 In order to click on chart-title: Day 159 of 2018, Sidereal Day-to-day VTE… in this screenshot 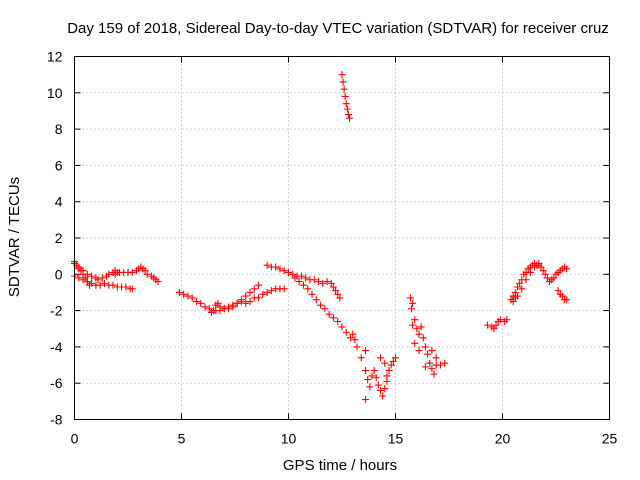, I will do `click(338, 28)`.